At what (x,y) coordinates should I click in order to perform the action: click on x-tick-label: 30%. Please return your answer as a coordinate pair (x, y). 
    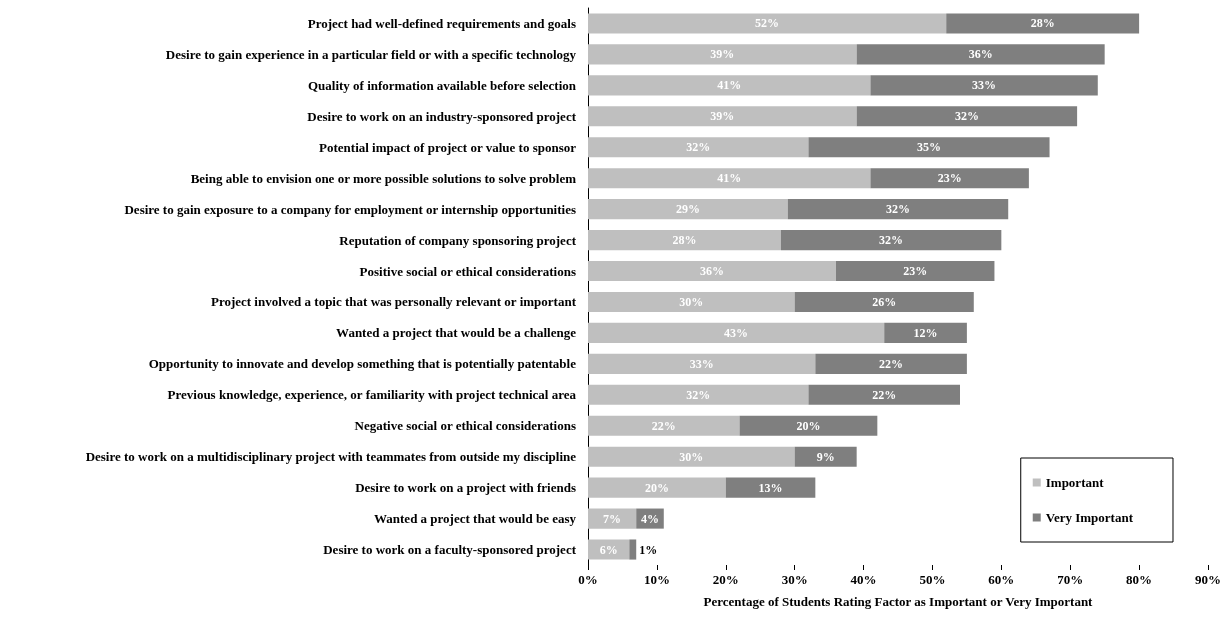
    Looking at the image, I should click on (794, 579).